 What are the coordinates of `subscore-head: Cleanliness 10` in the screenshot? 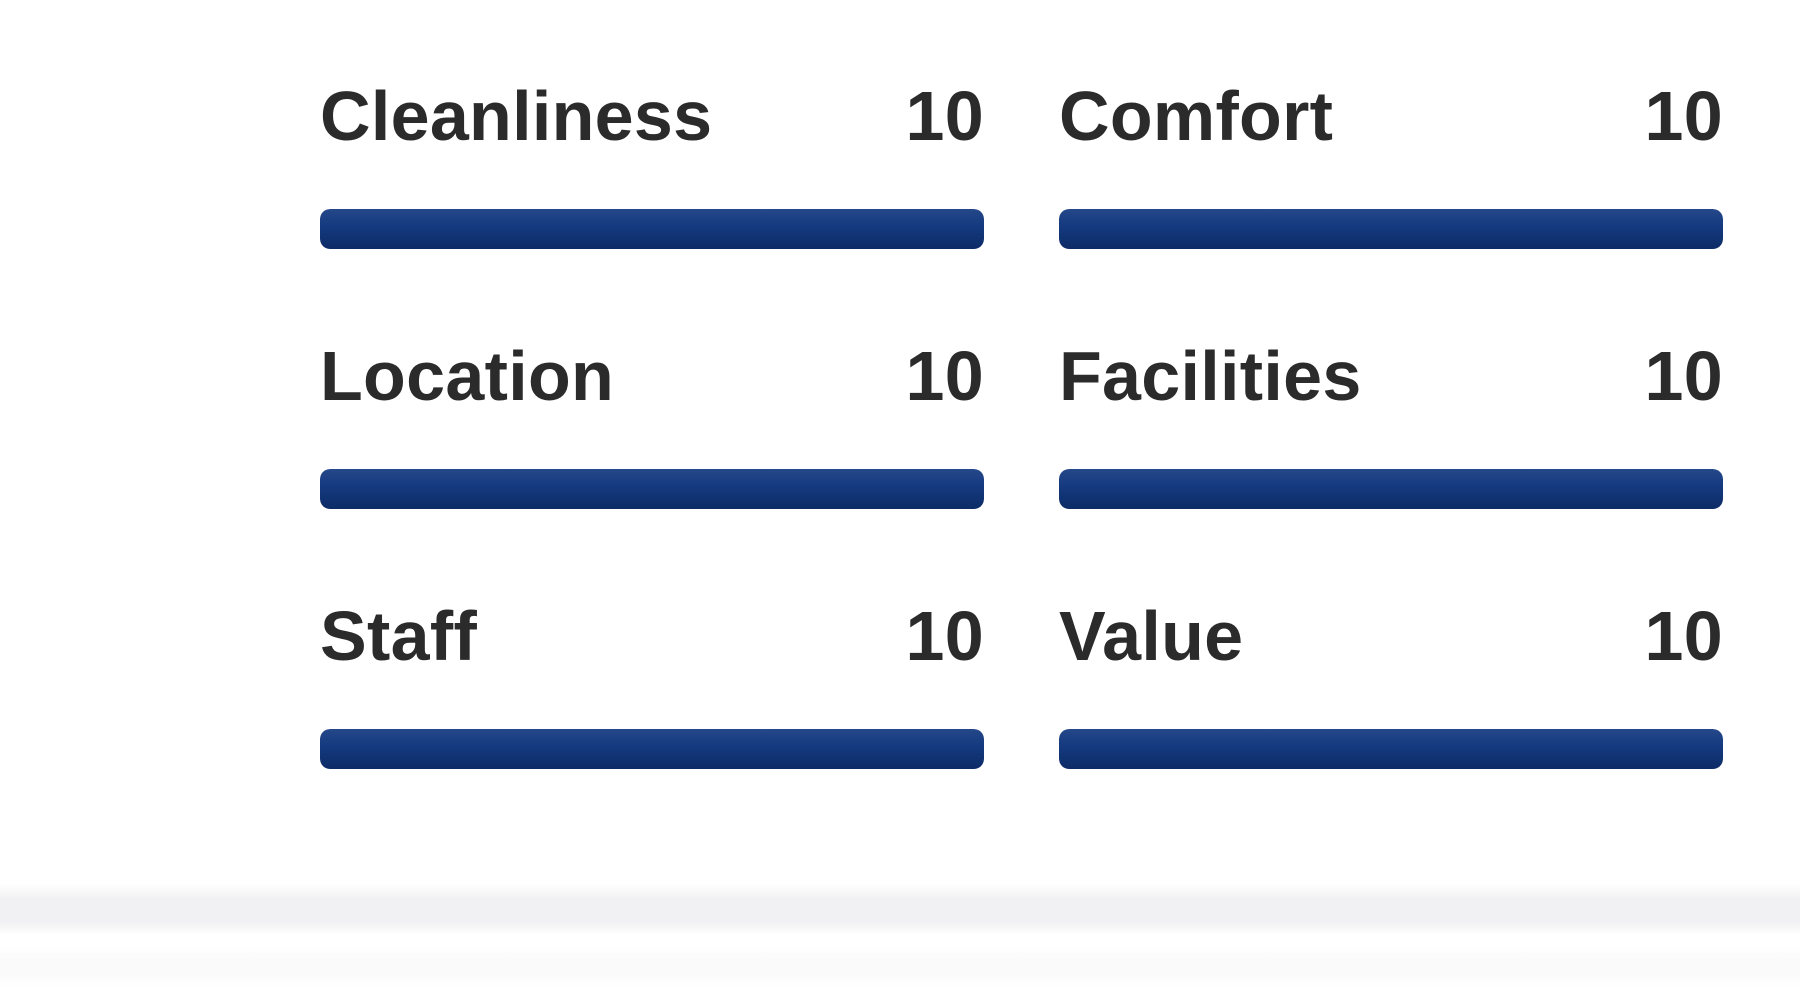 It's located at (652, 116).